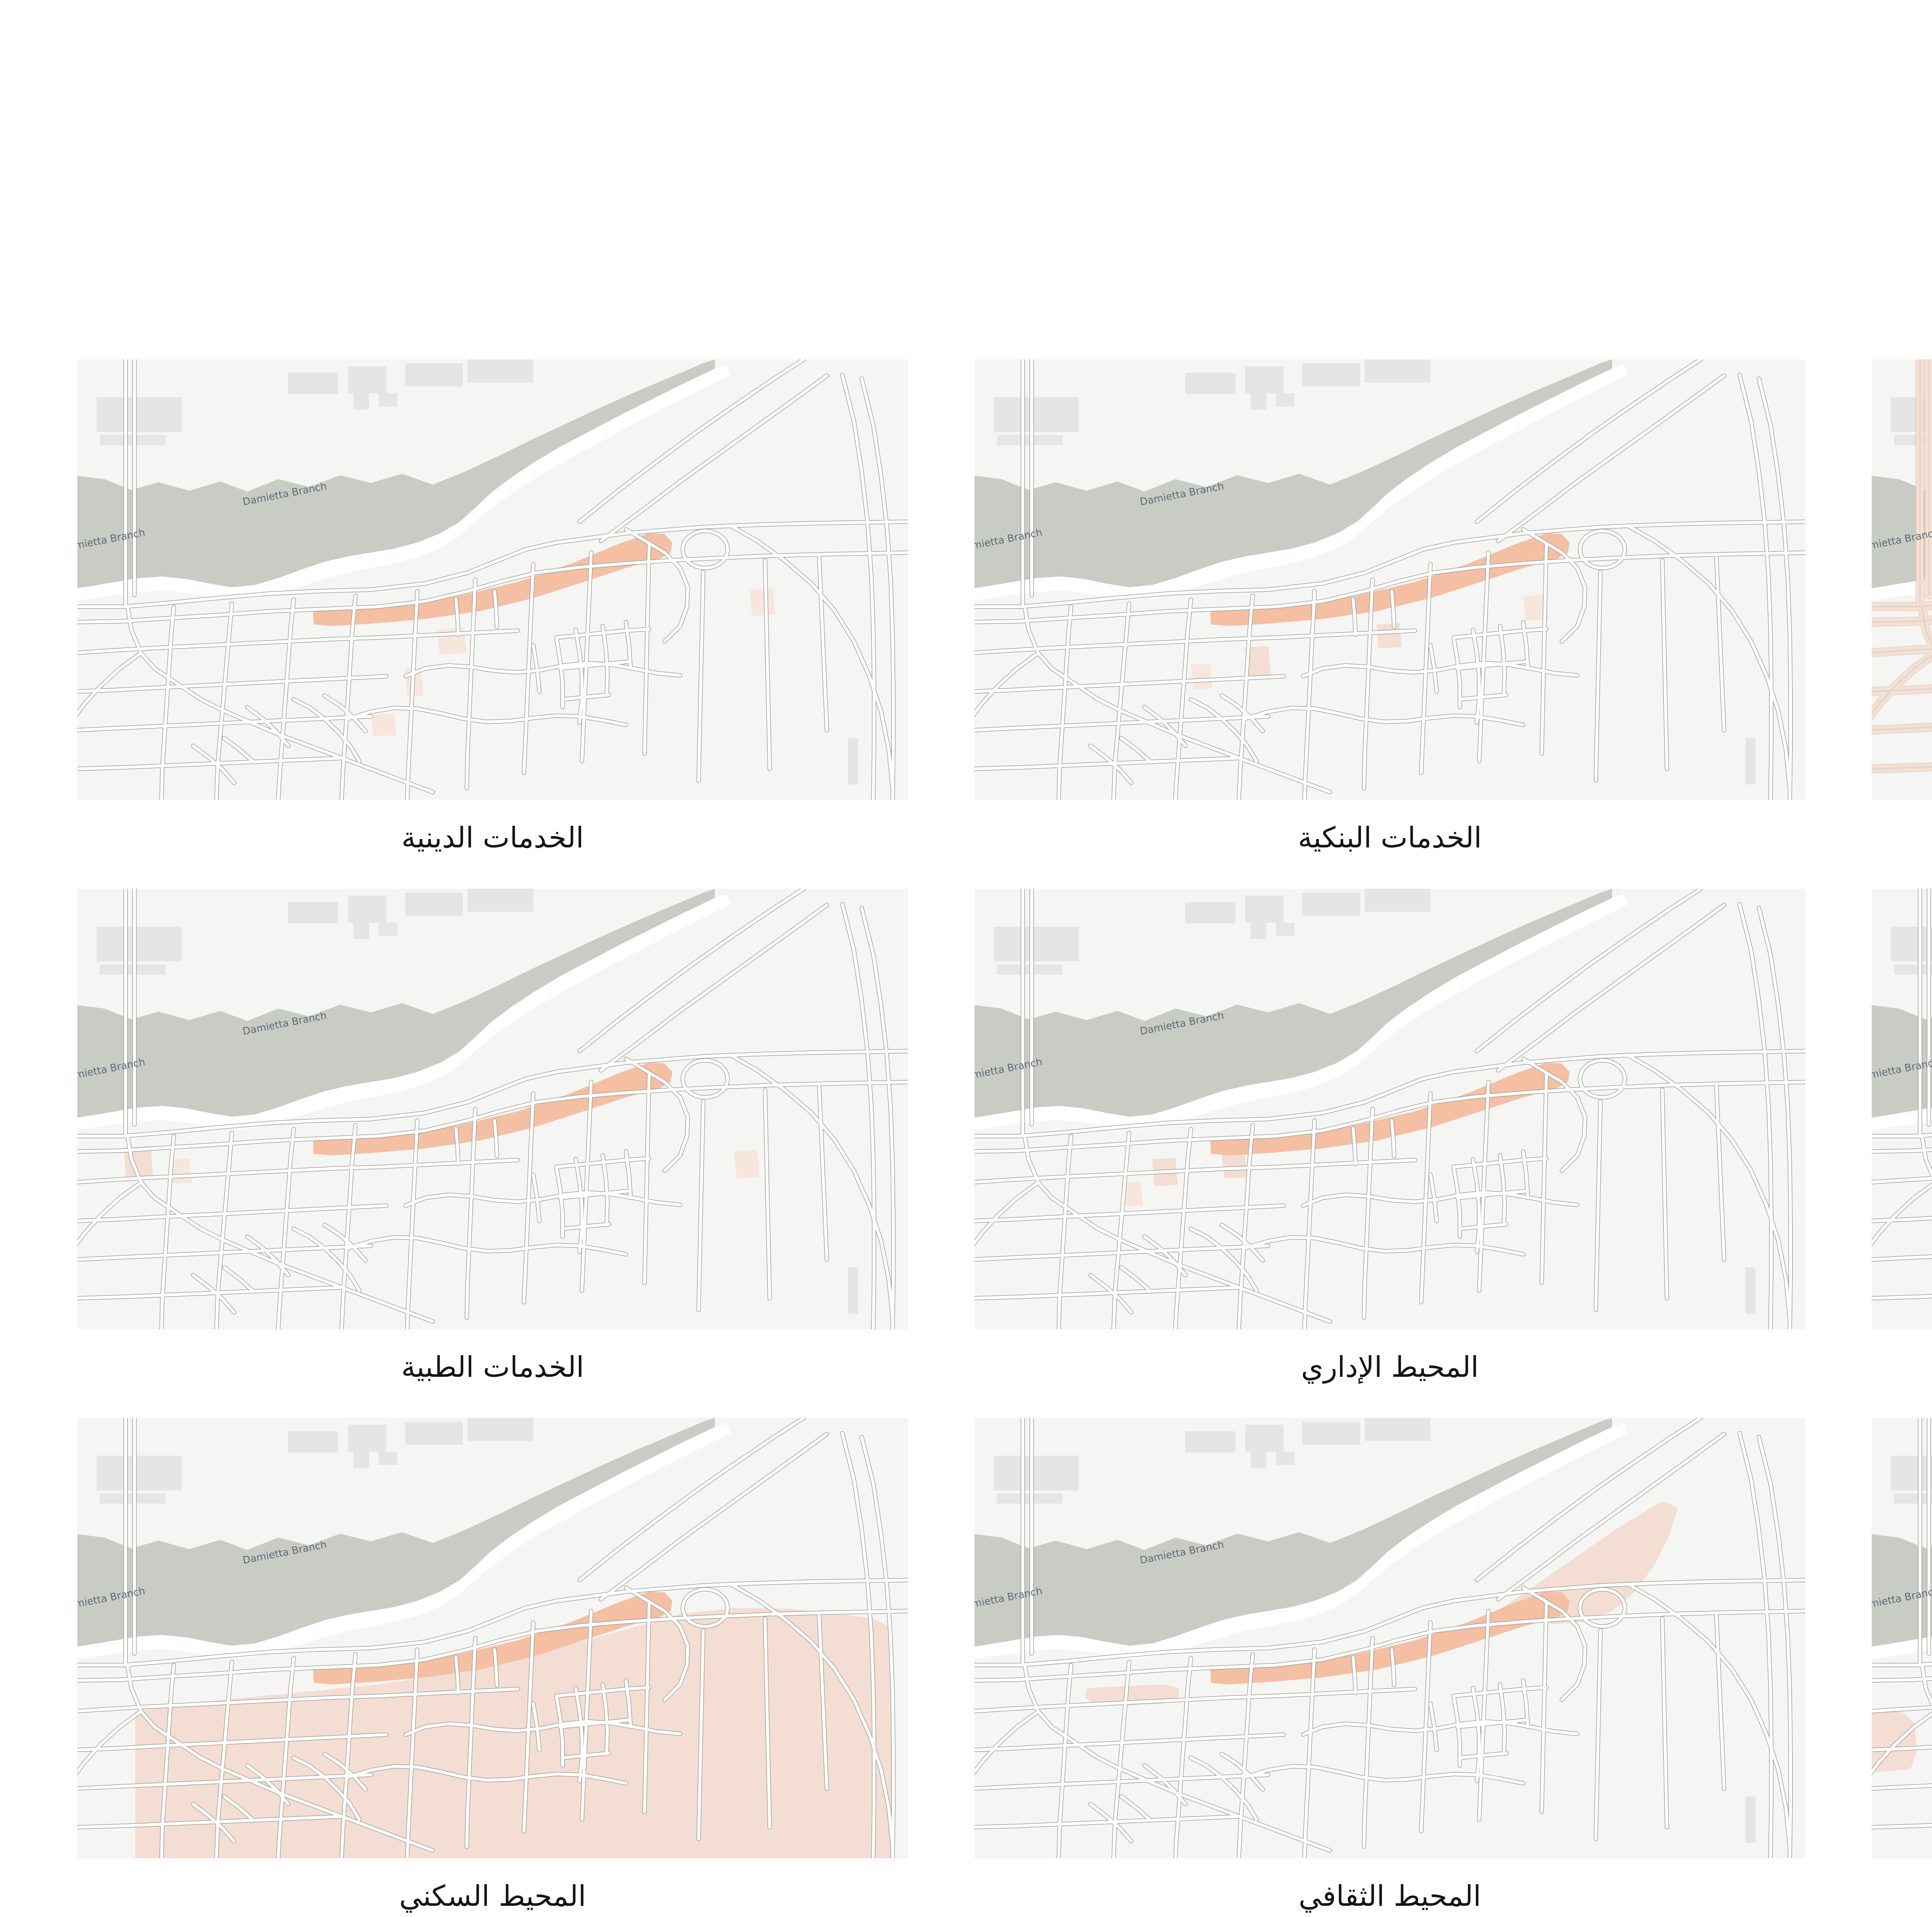  Describe the element at coordinates (492, 1896) in the screenshot. I see `map-caption: المحيط السكني` at that location.